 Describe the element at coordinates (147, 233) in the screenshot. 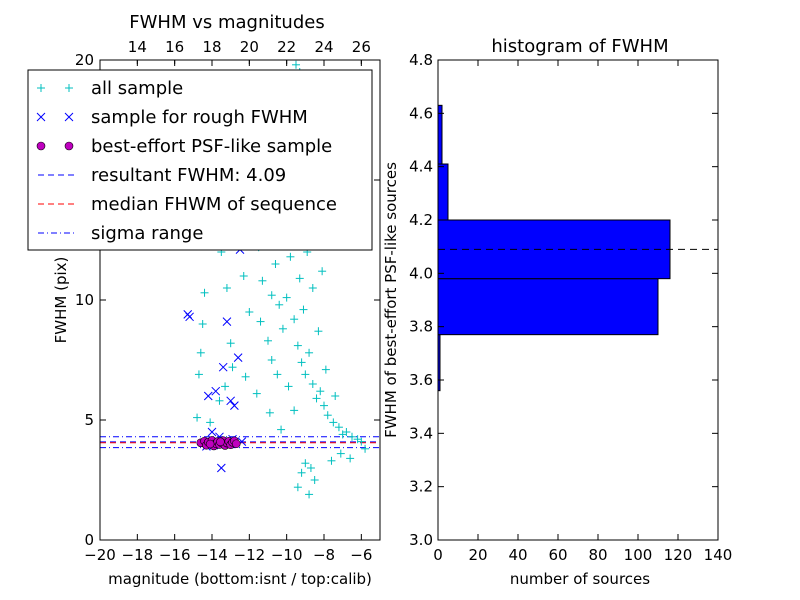

I see `legend-label: sigma range` at that location.